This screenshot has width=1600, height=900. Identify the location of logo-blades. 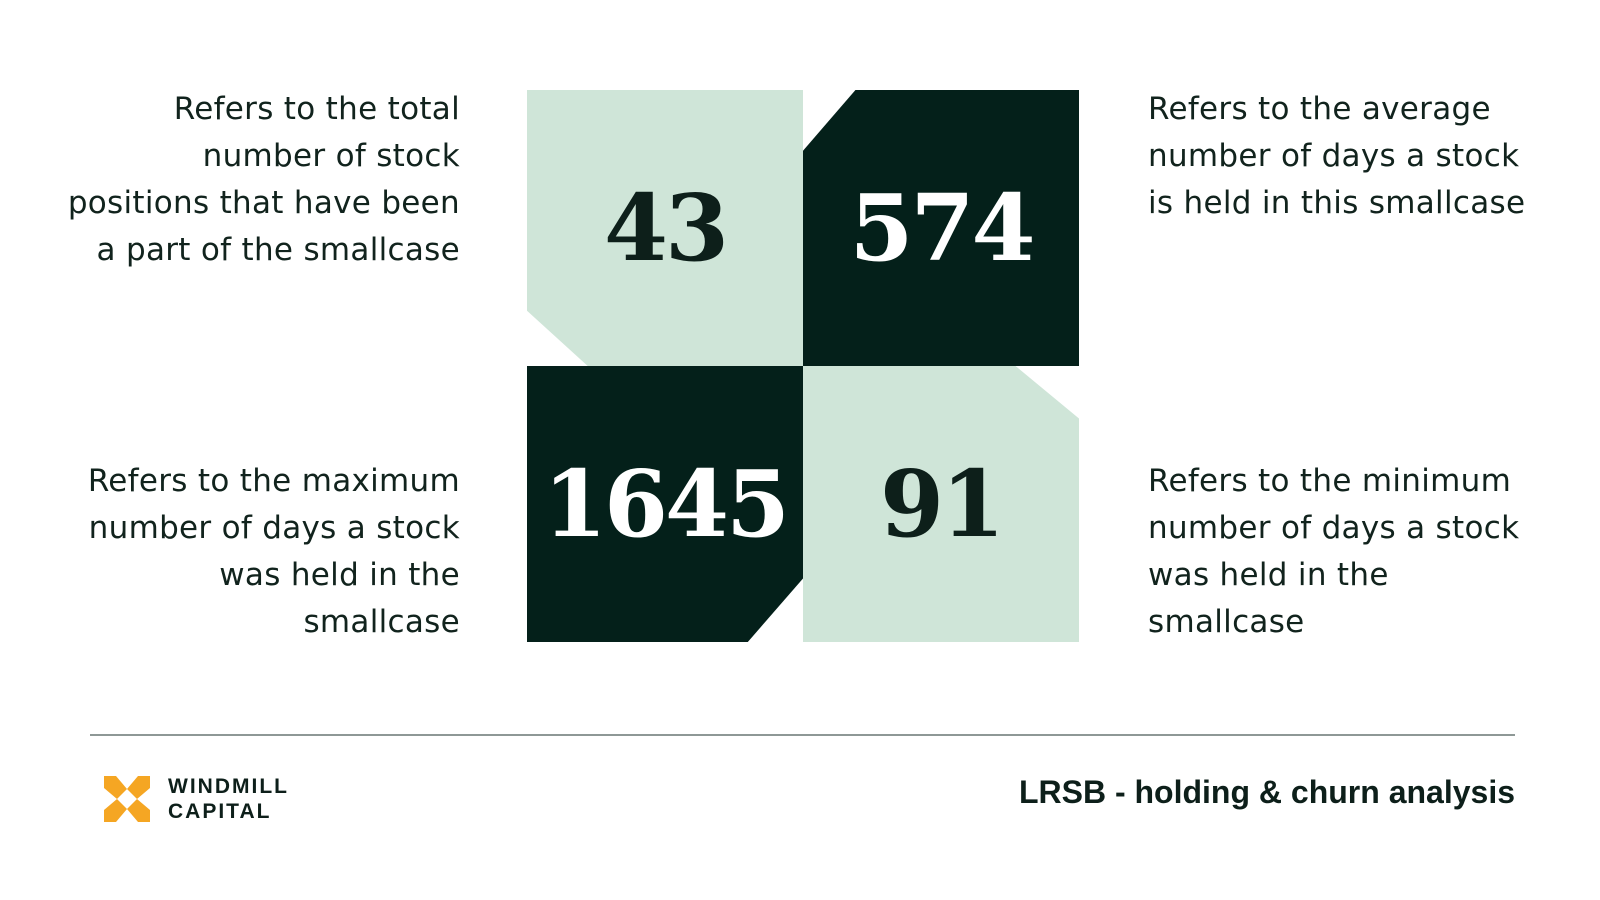
(127, 799).